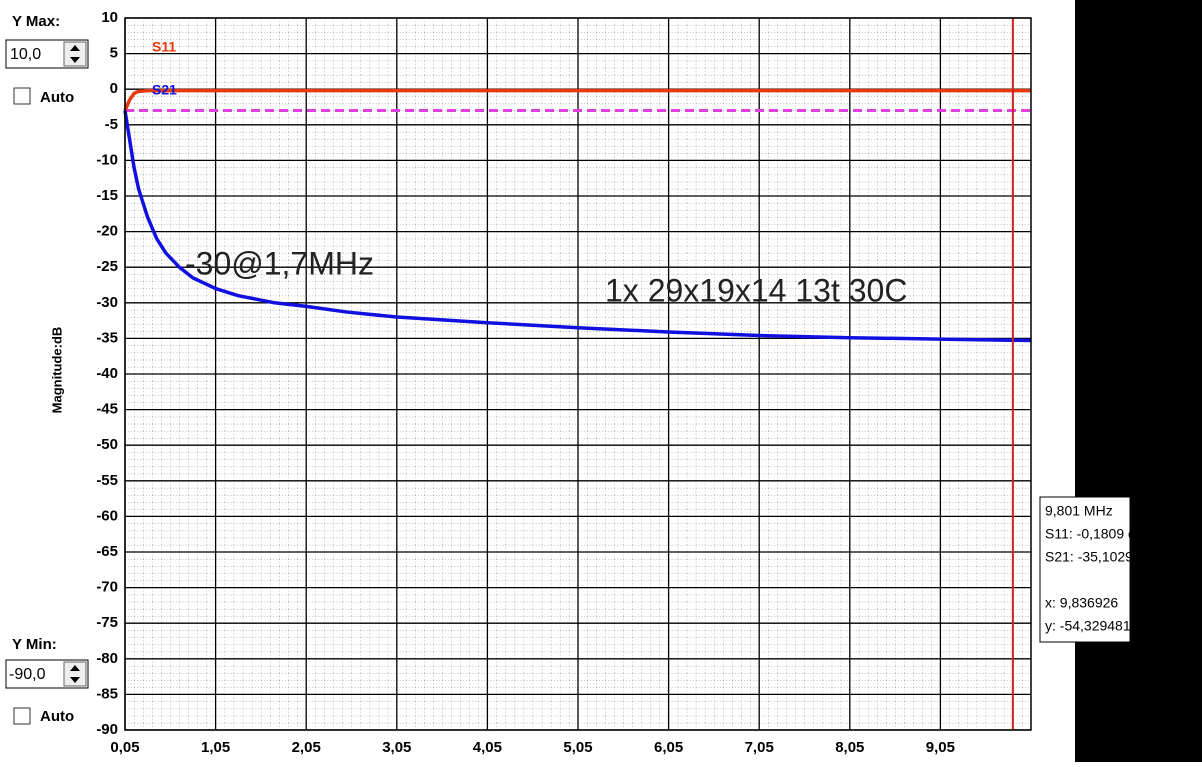 The width and height of the screenshot is (1202, 767). What do you see at coordinates (164, 90) in the screenshot?
I see `legend-label: S21` at bounding box center [164, 90].